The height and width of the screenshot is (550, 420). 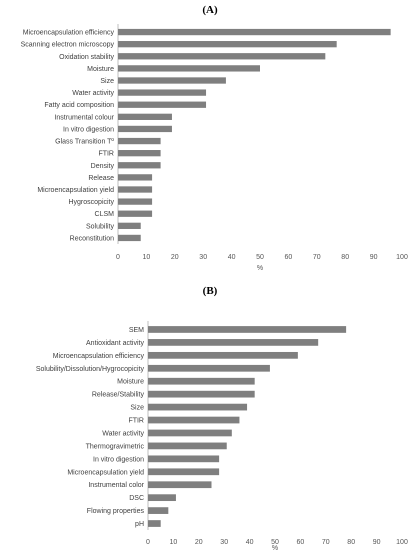 I want to click on category-label: Flowing properties, so click(x=116, y=511).